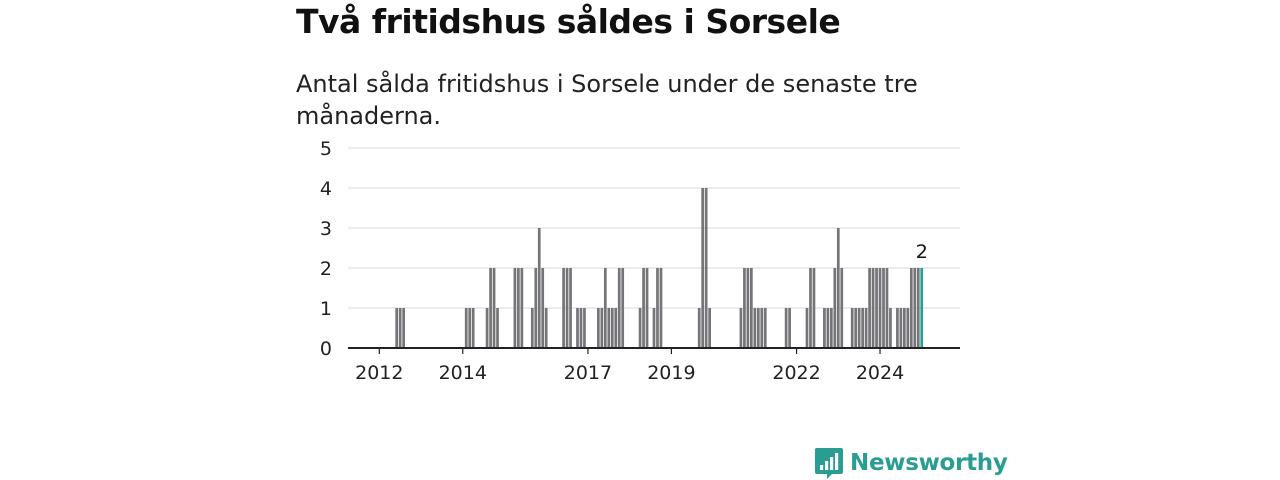 This screenshot has width=1280, height=480. I want to click on x-tick-label: 2012, so click(379, 373).